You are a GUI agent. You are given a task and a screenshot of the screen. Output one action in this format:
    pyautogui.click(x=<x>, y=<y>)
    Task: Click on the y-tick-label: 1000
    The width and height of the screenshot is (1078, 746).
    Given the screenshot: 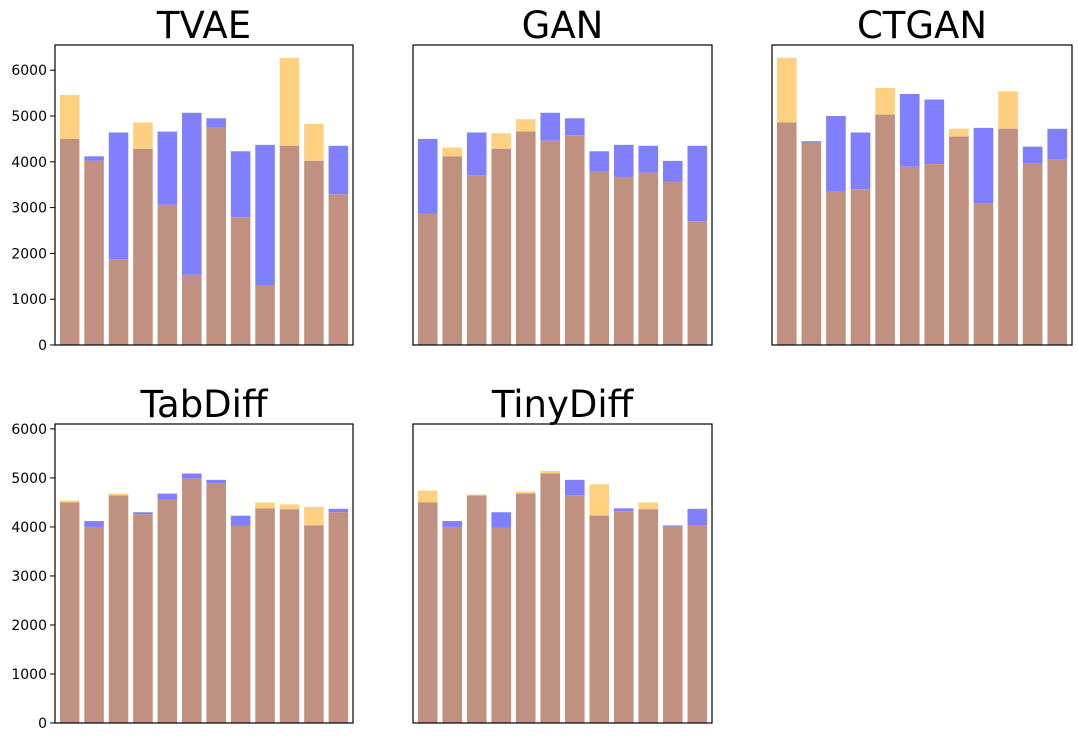 What is the action you would take?
    pyautogui.click(x=29, y=675)
    